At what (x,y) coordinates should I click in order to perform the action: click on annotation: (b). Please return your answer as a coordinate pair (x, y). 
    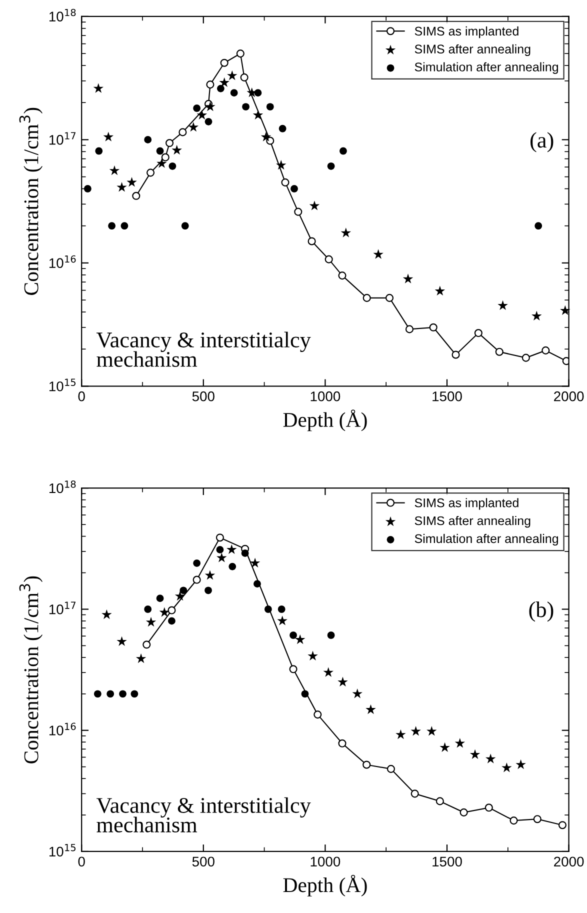
    Looking at the image, I should click on (541, 612).